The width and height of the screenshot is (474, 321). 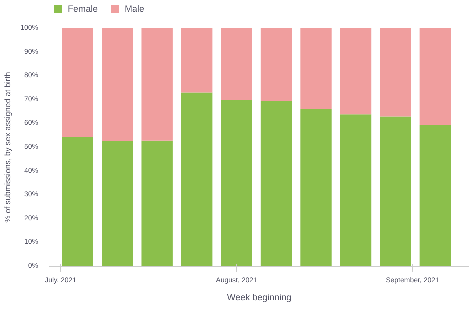 I want to click on x-axis-title: Week beginning, so click(x=259, y=297).